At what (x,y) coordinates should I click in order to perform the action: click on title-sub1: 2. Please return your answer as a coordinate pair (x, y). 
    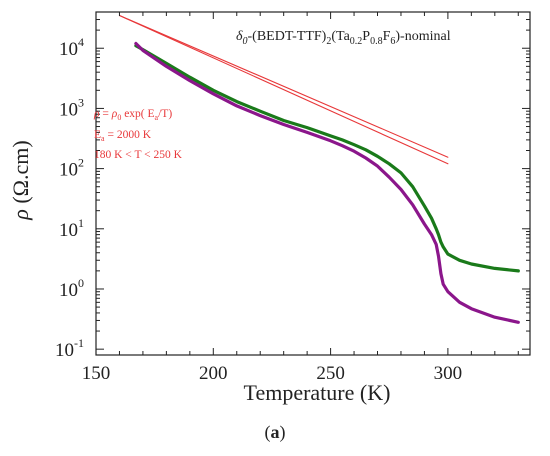
    Looking at the image, I should click on (328, 41).